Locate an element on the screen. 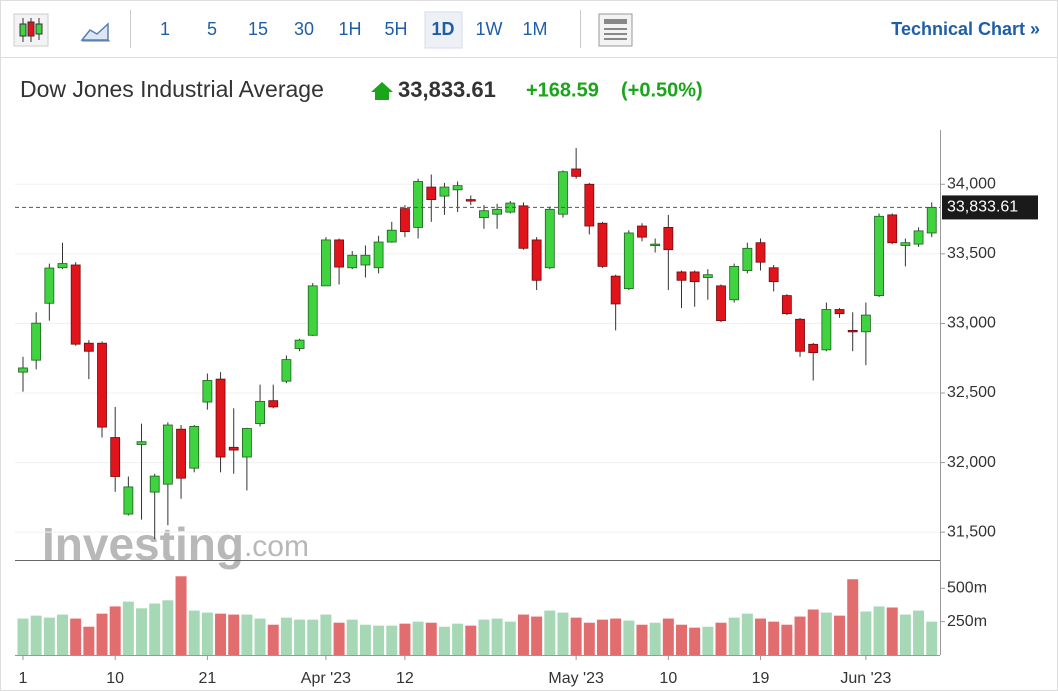  volume-tick-label: 250m is located at coordinates (967, 621).